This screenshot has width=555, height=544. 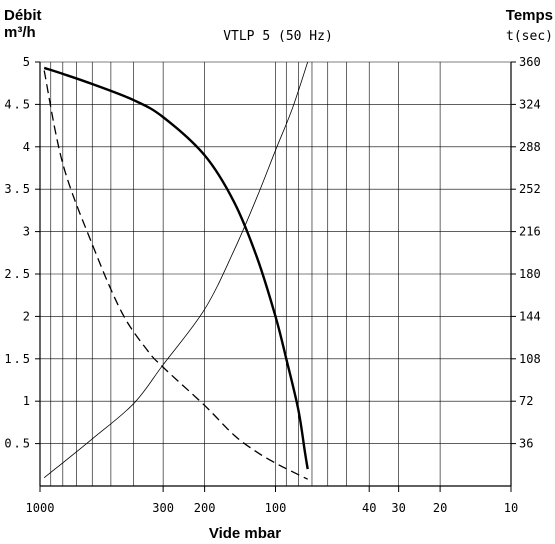 I want to click on y2-tick-label: 180, so click(x=530, y=274).